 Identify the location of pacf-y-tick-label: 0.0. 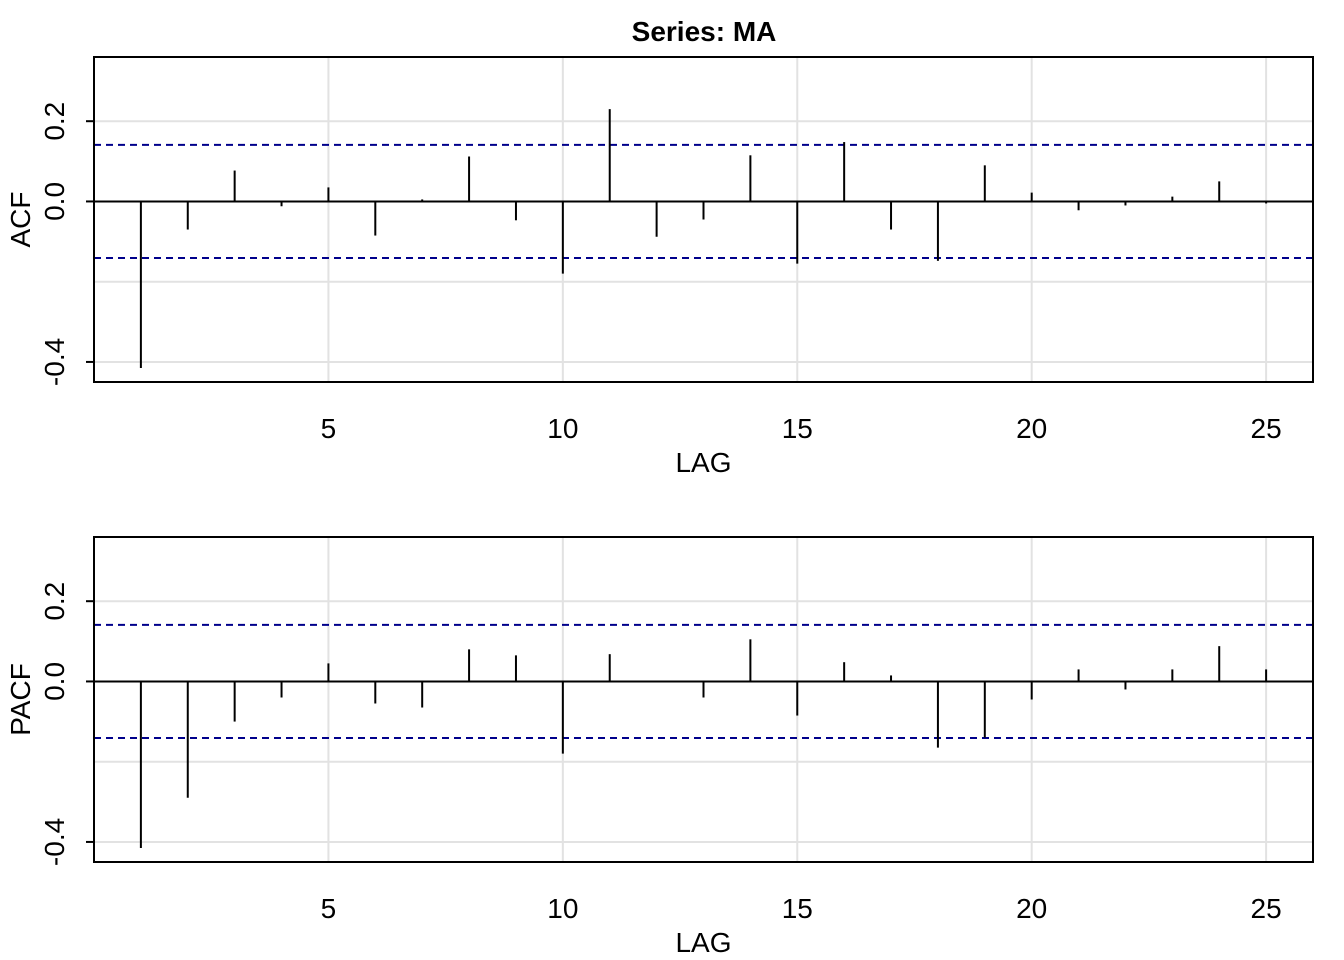
(54, 681).